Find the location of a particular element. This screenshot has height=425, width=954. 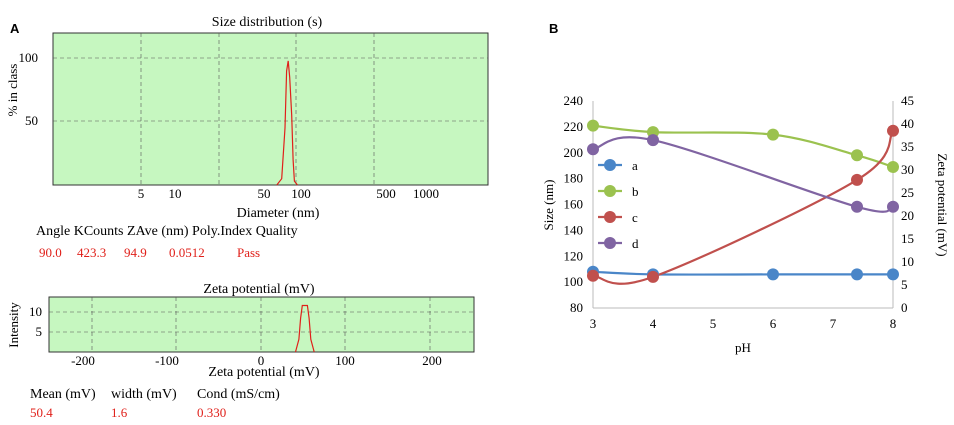

zeta-title: Zeta potential (mV) is located at coordinates (259, 289).